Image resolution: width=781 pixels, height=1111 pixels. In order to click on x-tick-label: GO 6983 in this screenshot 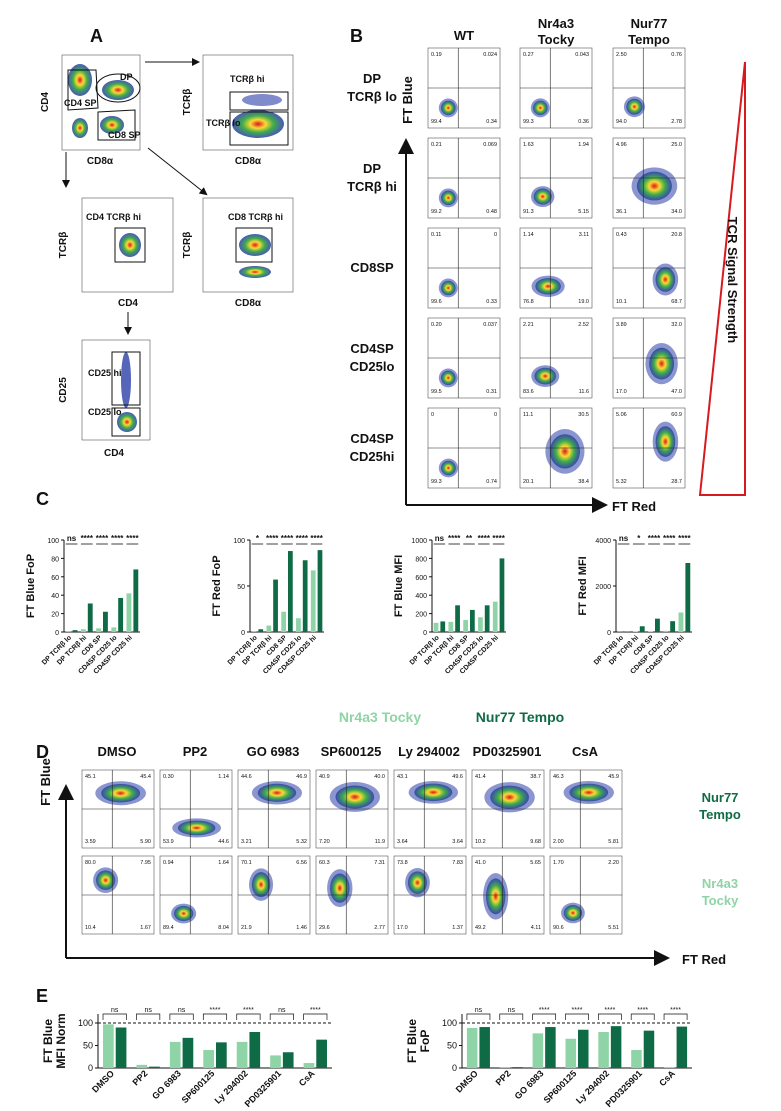, I will do `click(166, 1084)`.